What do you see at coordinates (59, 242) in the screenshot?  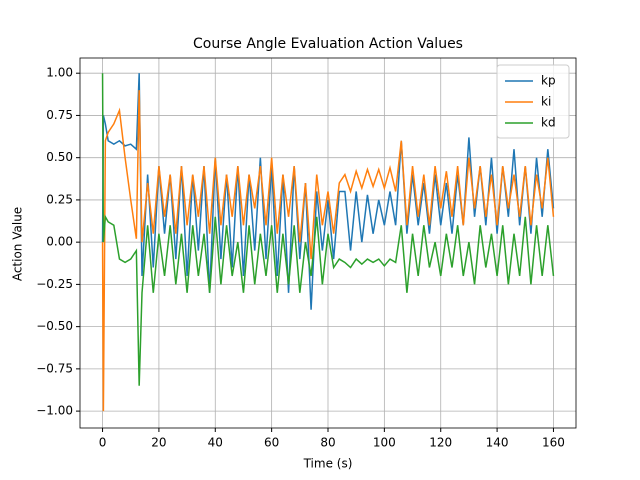 I see `y-tick-label: 0.00` at bounding box center [59, 242].